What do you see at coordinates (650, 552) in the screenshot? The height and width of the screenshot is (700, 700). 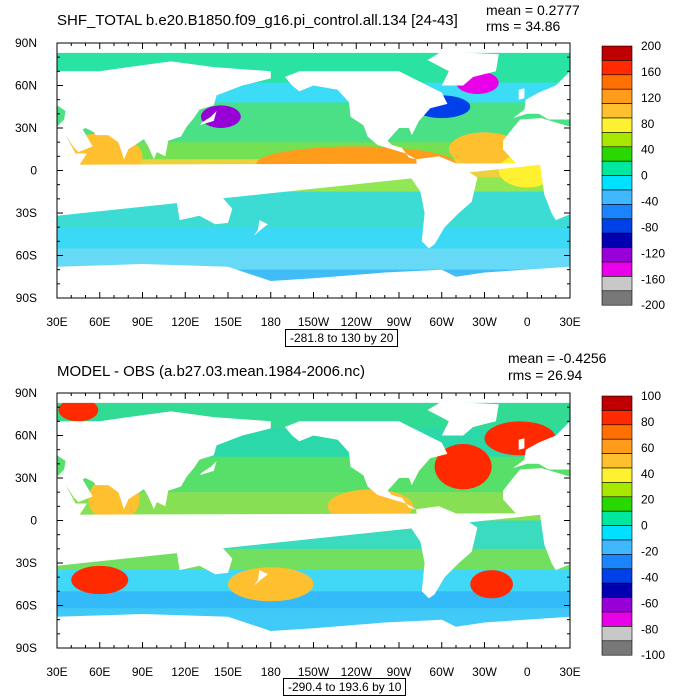 I see `colorbar-label: -20` at bounding box center [650, 552].